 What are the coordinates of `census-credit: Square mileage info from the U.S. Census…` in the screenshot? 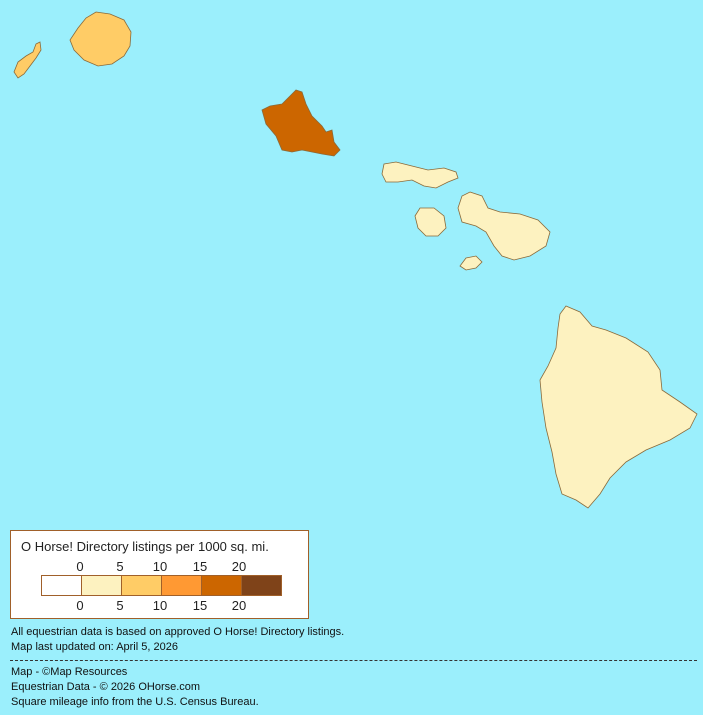 It's located at (135, 702).